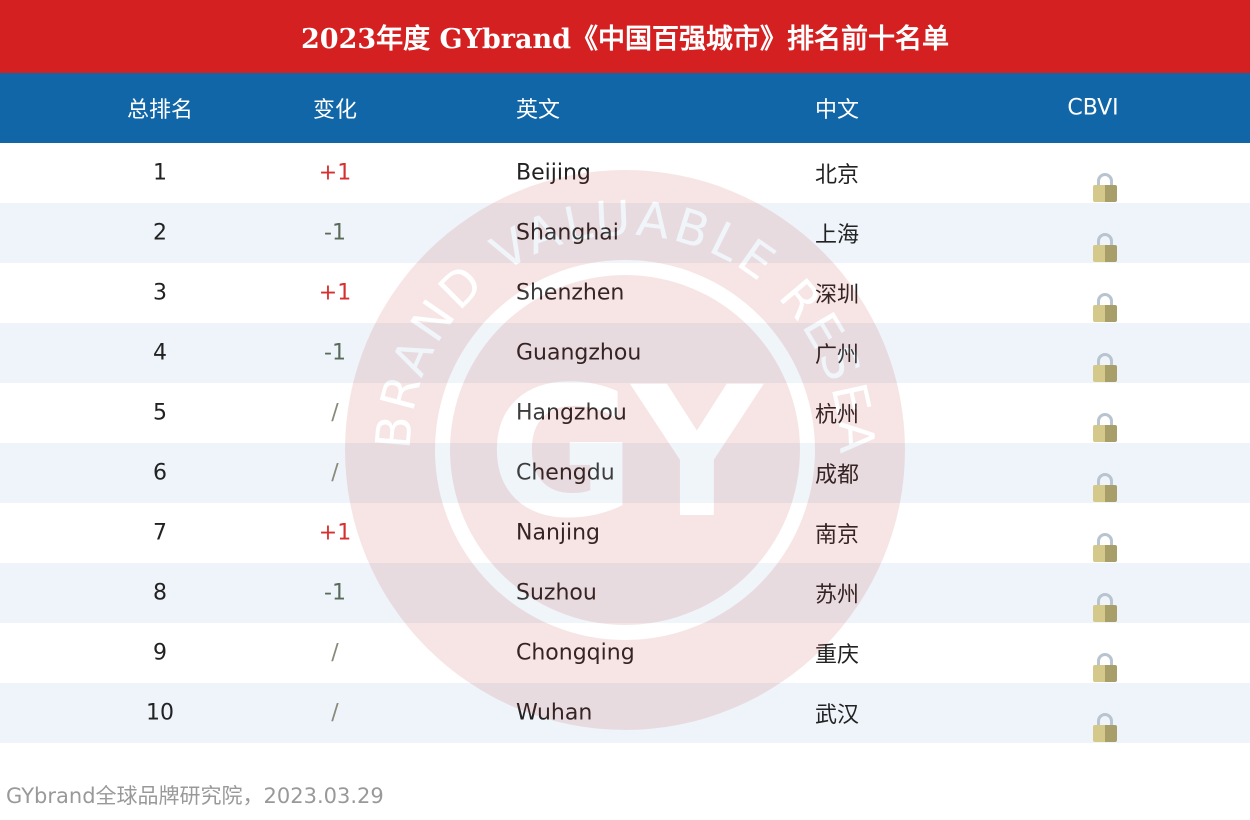 The width and height of the screenshot is (1250, 820). What do you see at coordinates (625, 108) in the screenshot?
I see `table-header: 总排名 变化 英文 中文 CBVI` at bounding box center [625, 108].